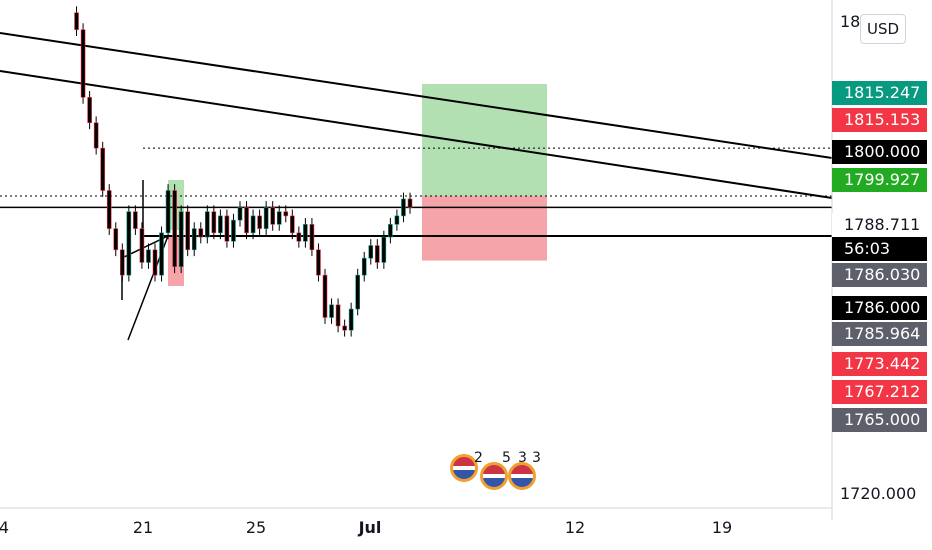  What do you see at coordinates (256, 527) in the screenshot?
I see `time-tick: 25` at bounding box center [256, 527].